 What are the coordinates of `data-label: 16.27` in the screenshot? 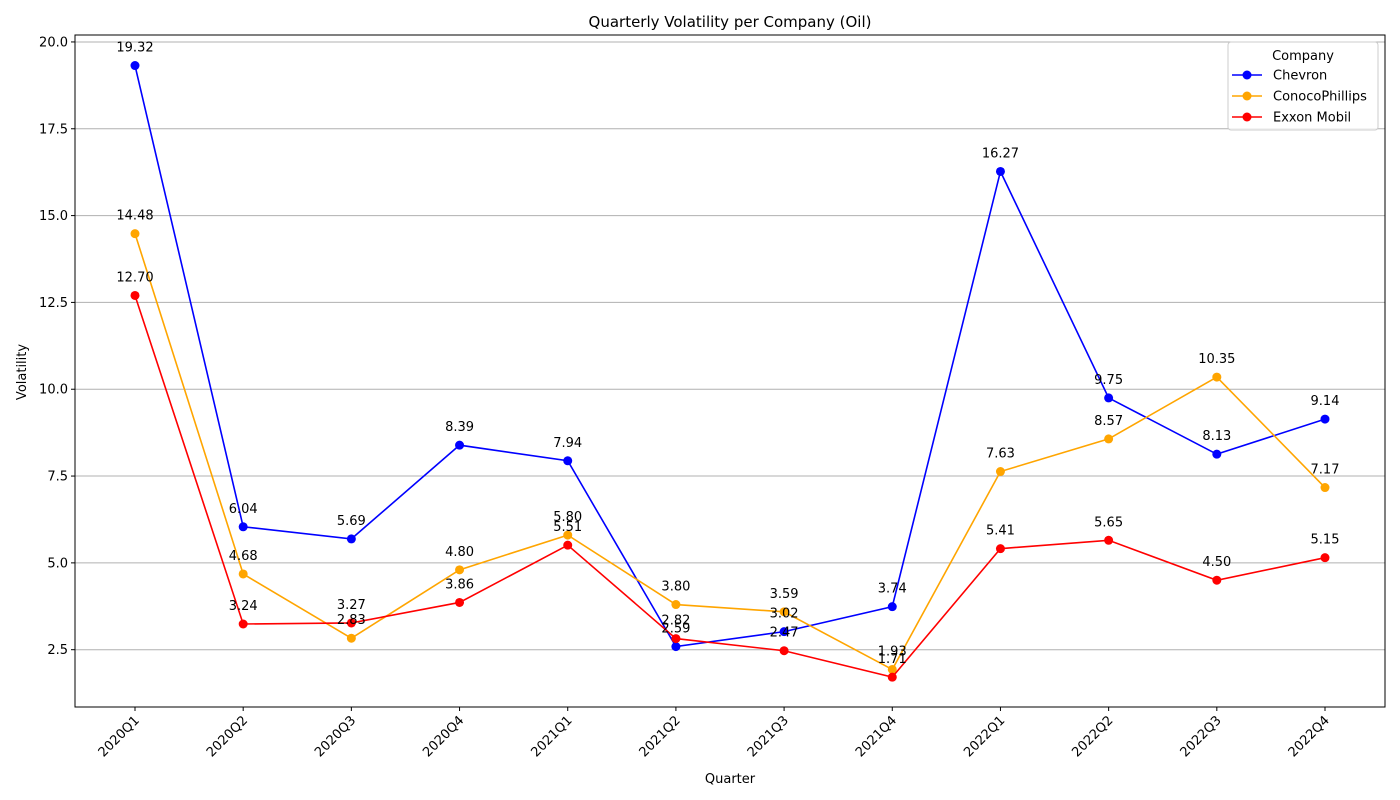 It's located at (1000, 153).